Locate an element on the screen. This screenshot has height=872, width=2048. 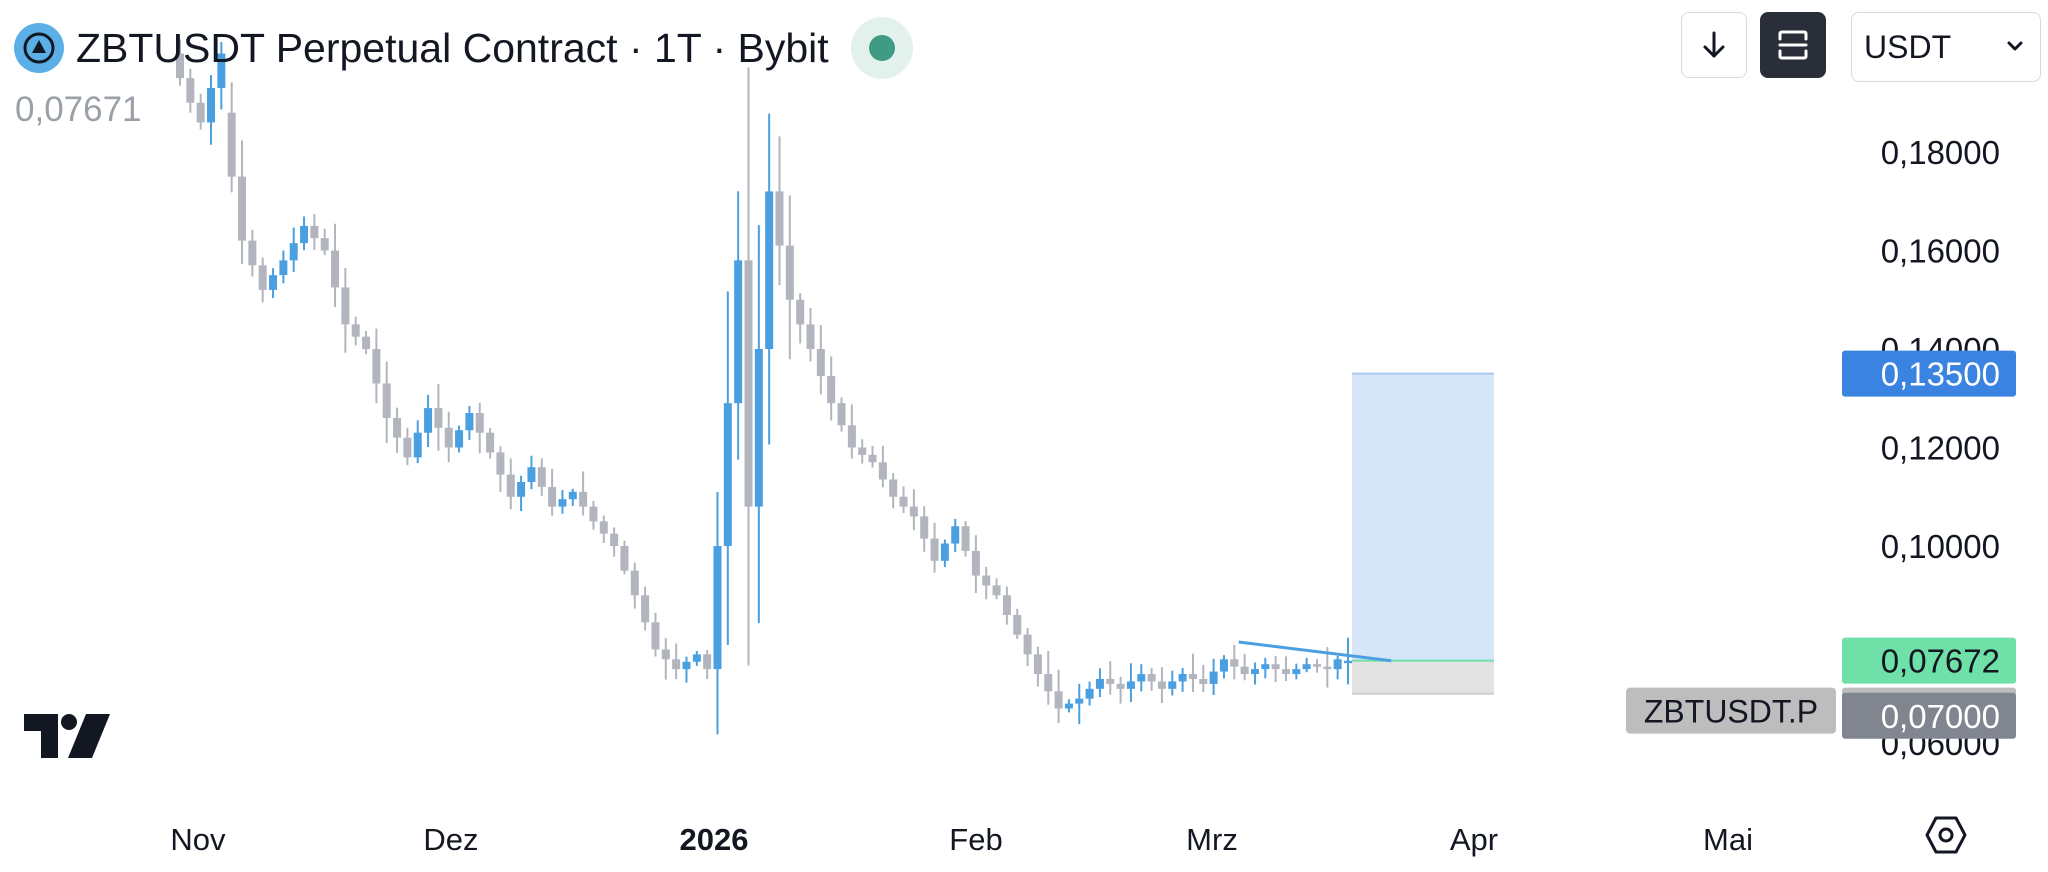
x-tick-label: Mrz is located at coordinates (1212, 839).